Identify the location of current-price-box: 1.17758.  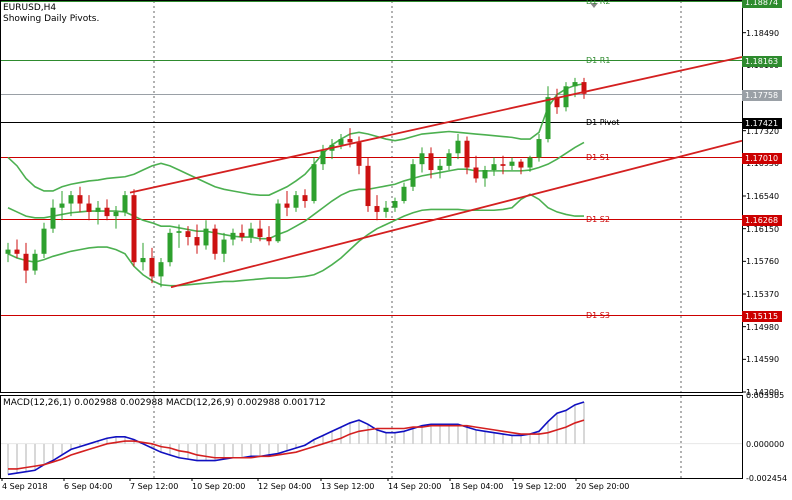
(762, 95).